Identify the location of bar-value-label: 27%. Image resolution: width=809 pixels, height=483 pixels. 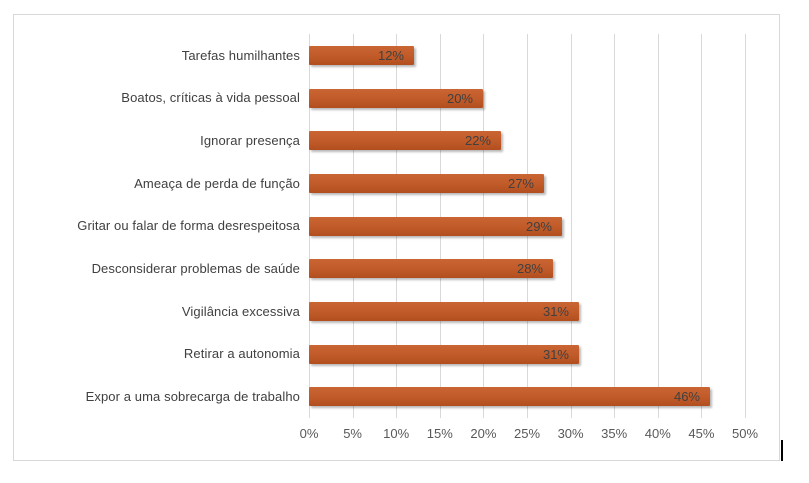
(520, 183).